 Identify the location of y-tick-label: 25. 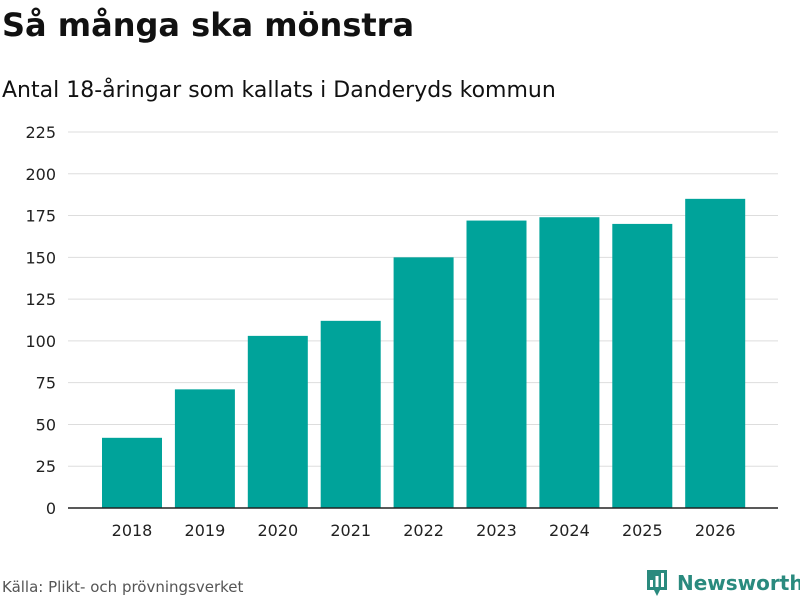
(46, 466).